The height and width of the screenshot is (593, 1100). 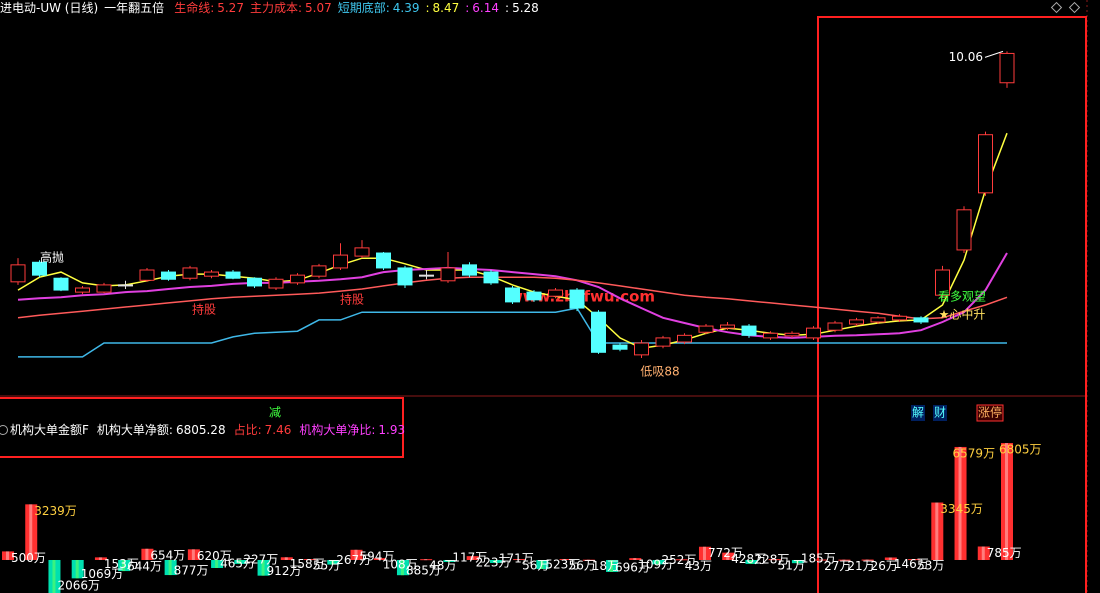 I want to click on value-label: 2066万, so click(x=78, y=586).